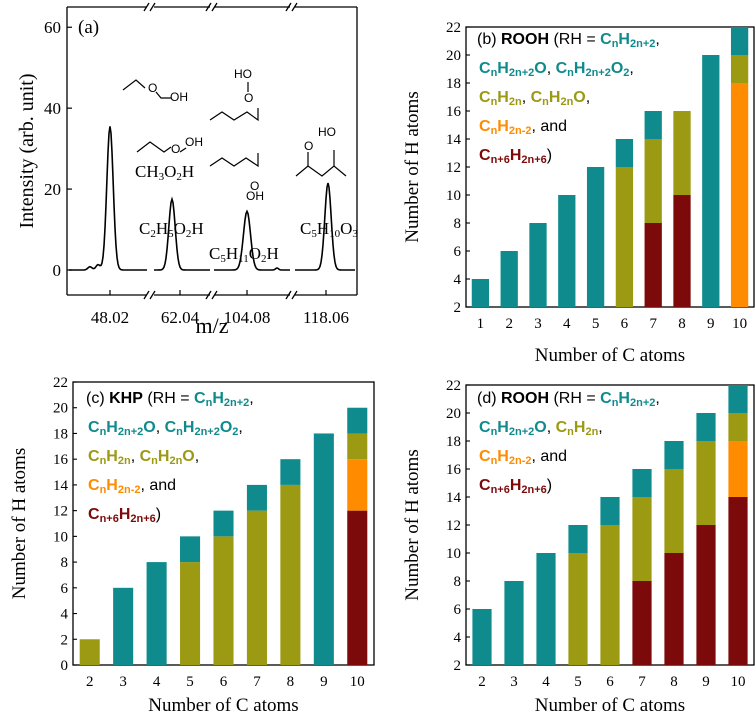  Describe the element at coordinates (212, 325) in the screenshot. I see `x-axis-label: m/z` at that location.